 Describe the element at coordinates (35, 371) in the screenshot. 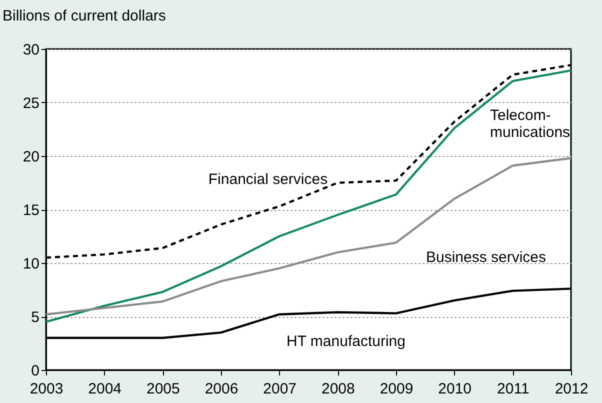

I see `y-tick-label: 0` at that location.